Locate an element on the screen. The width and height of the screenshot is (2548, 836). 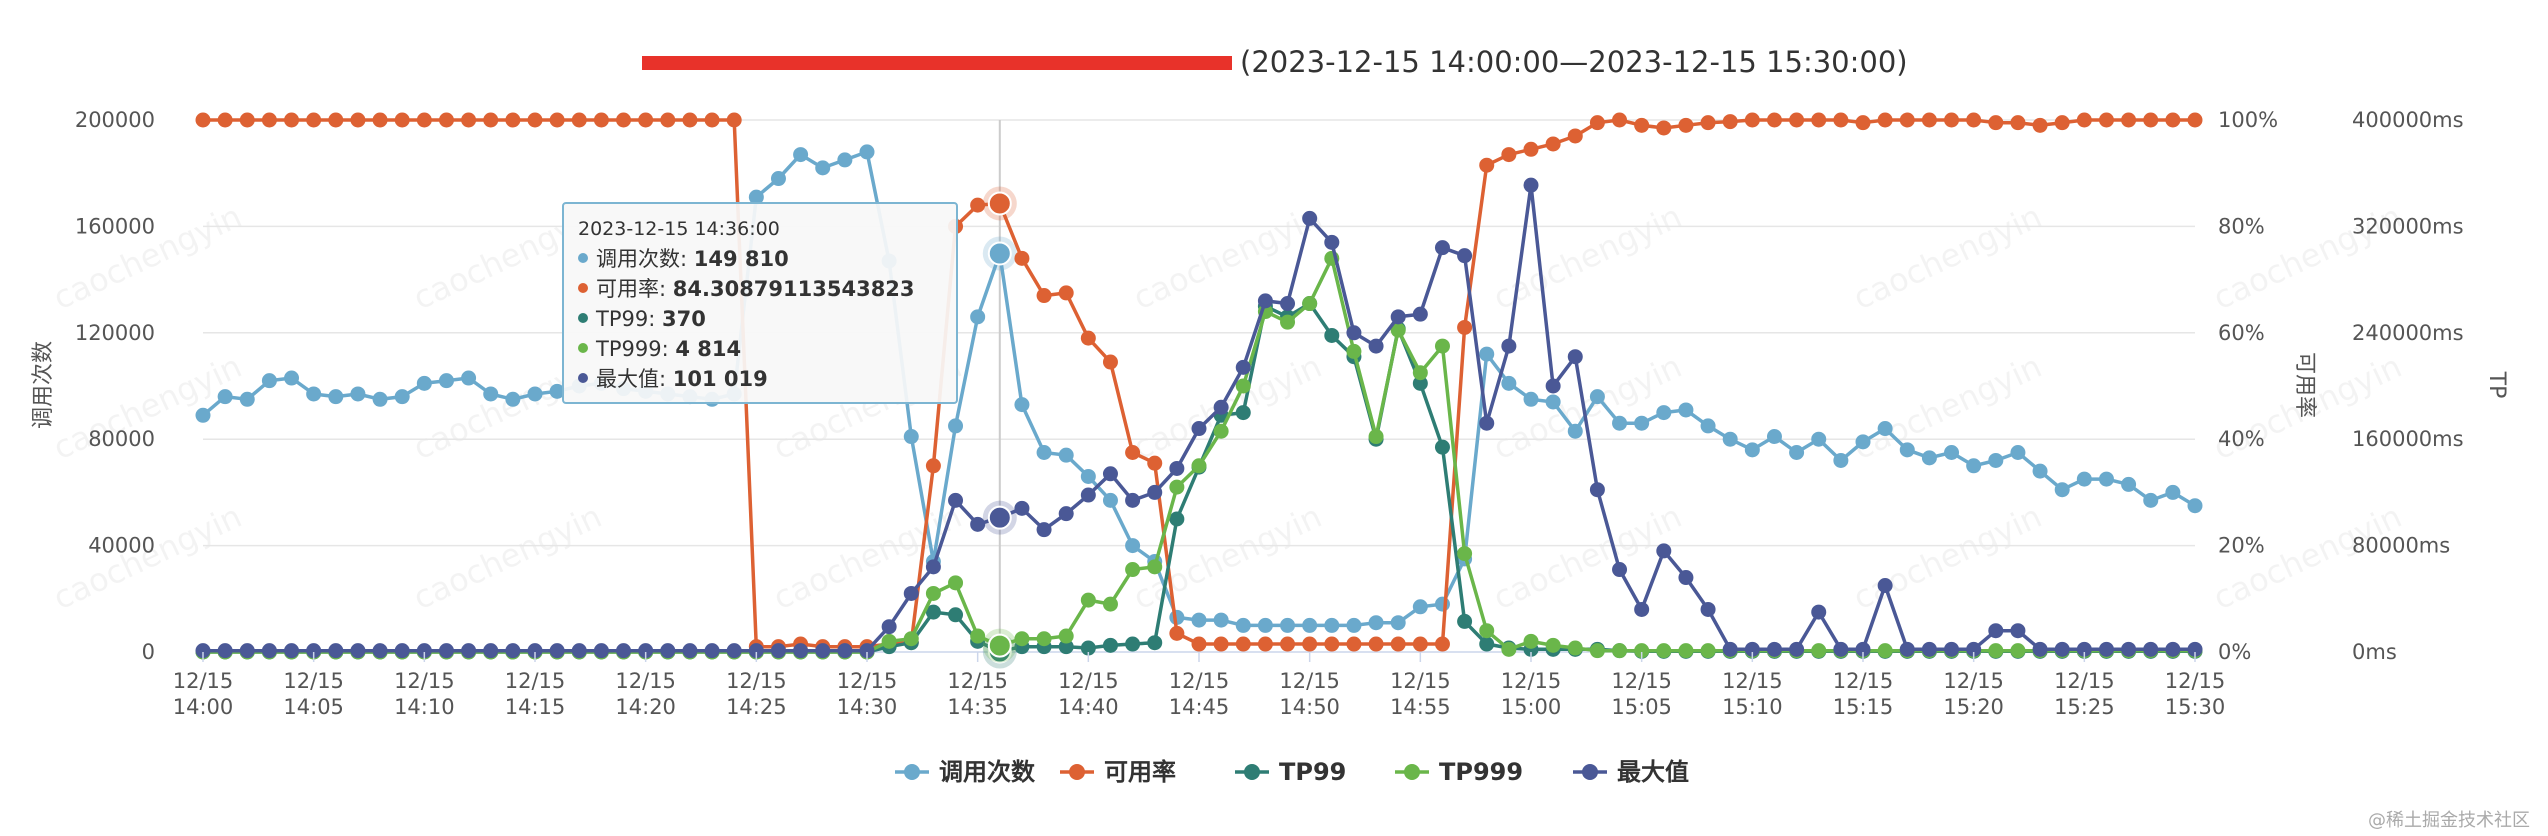
legend-item: TP99 is located at coordinates (1290, 772).